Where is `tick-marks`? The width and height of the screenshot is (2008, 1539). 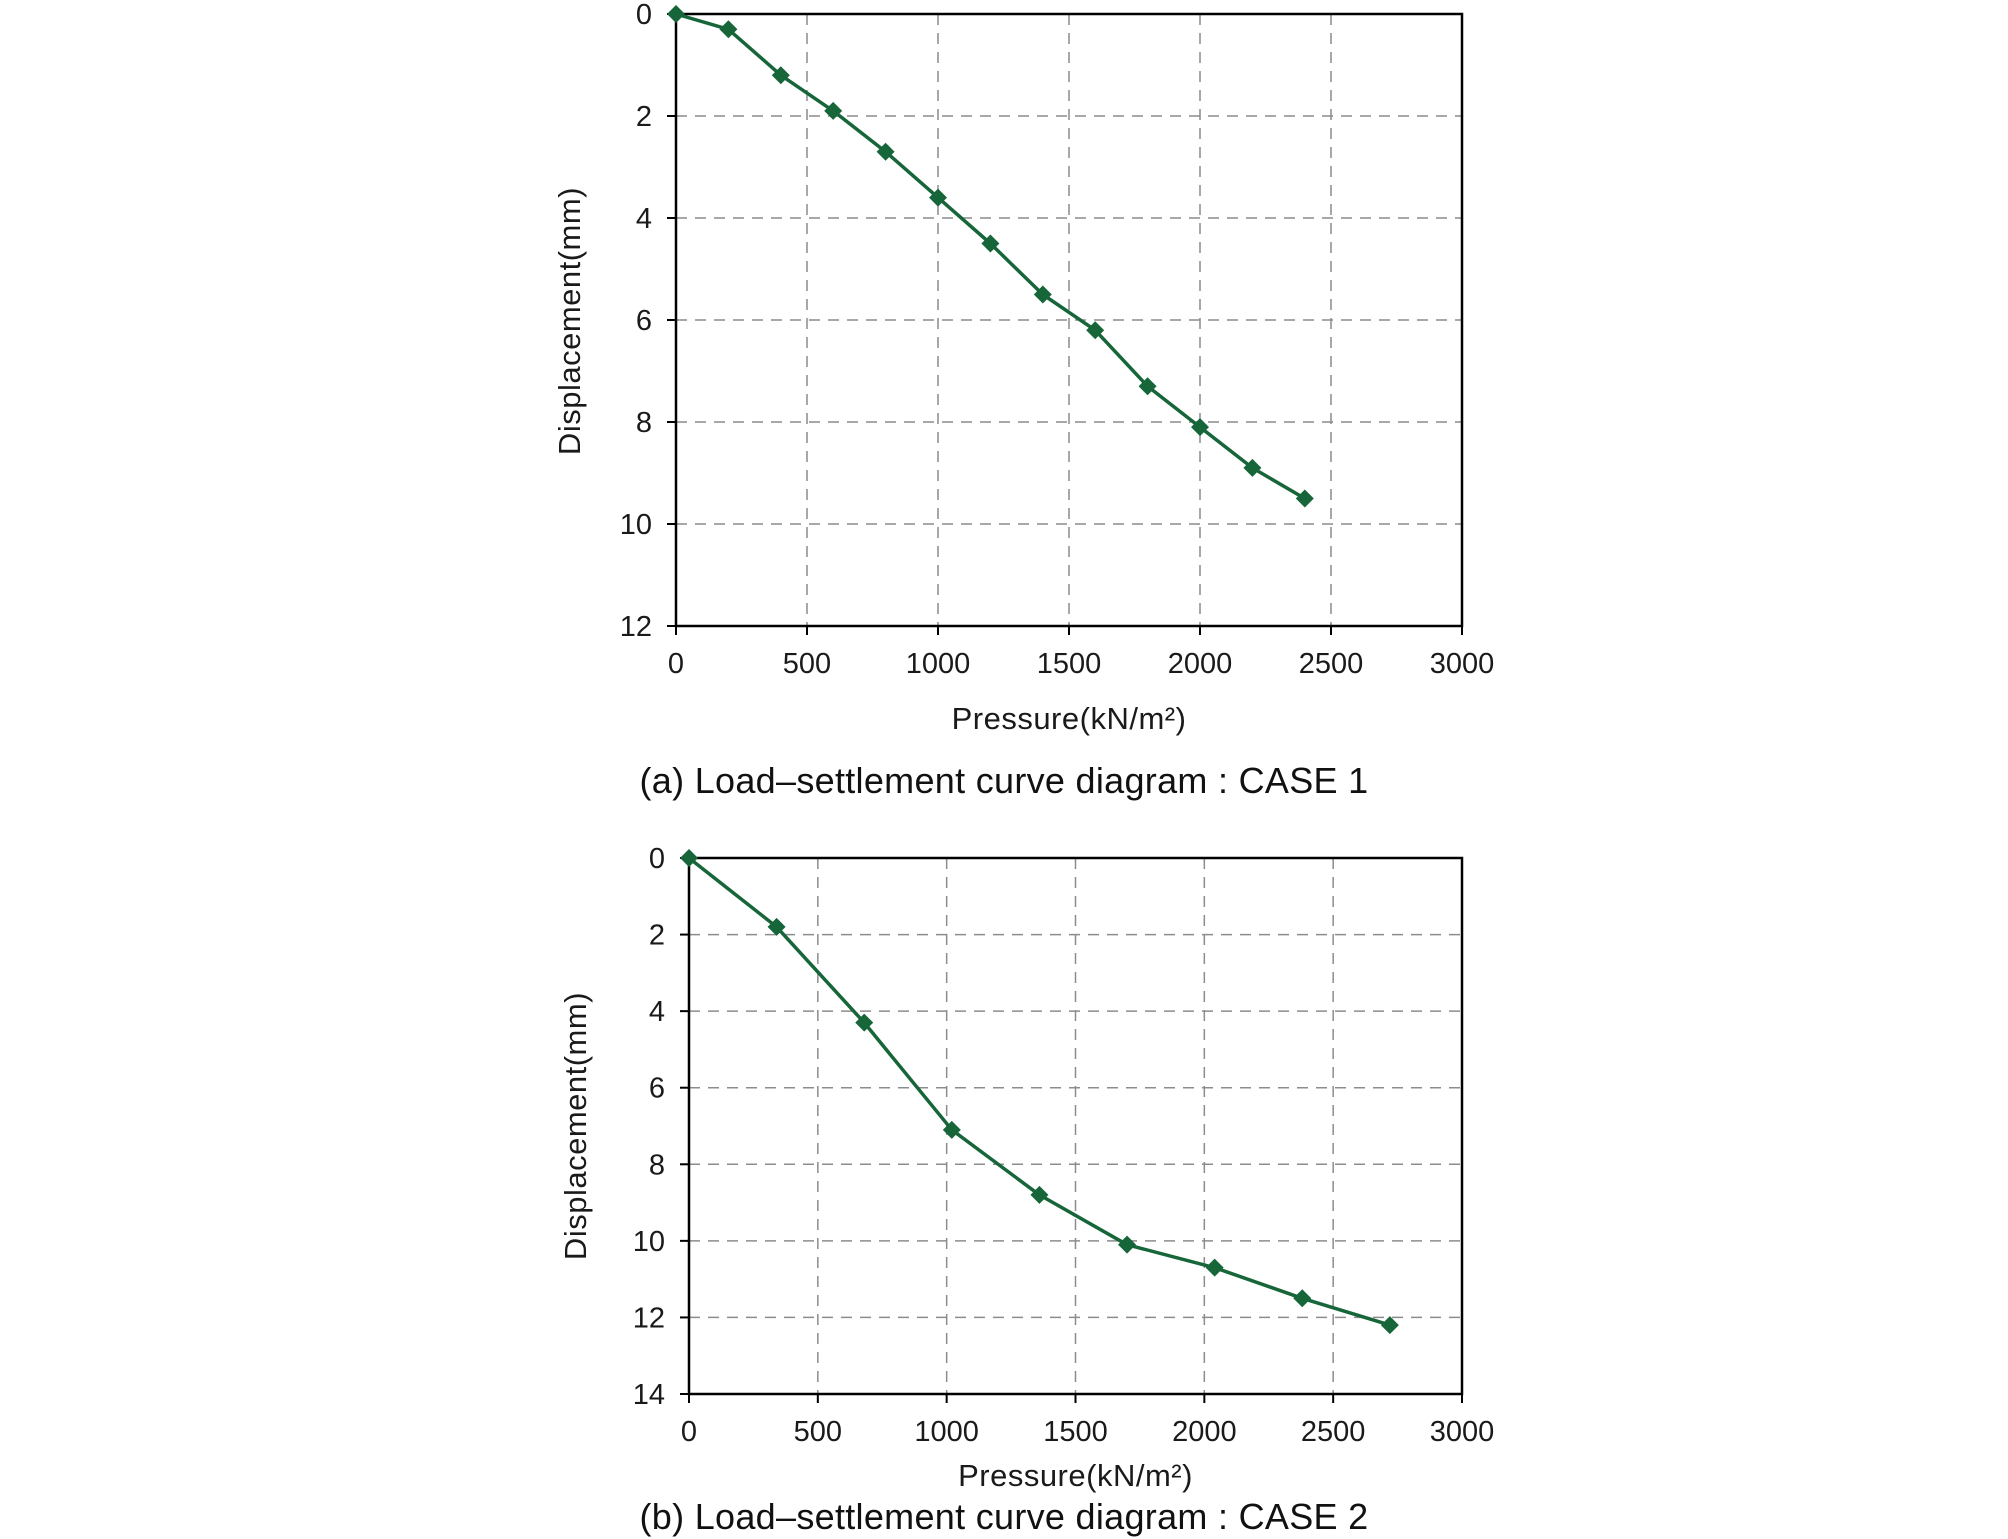
tick-marks is located at coordinates (1071, 1130).